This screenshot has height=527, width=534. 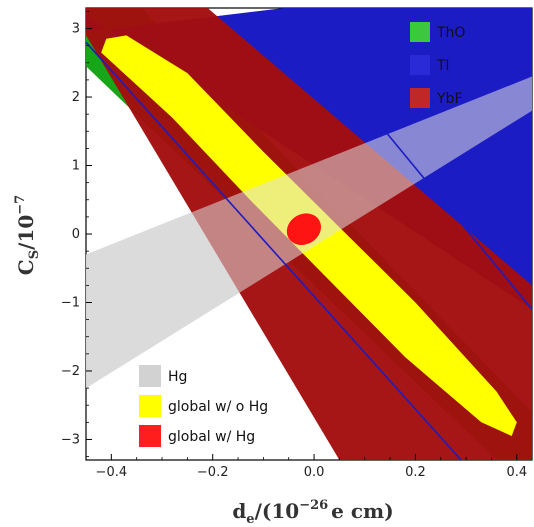 What do you see at coordinates (304, 229) in the screenshot?
I see `region-global-w-hg` at bounding box center [304, 229].